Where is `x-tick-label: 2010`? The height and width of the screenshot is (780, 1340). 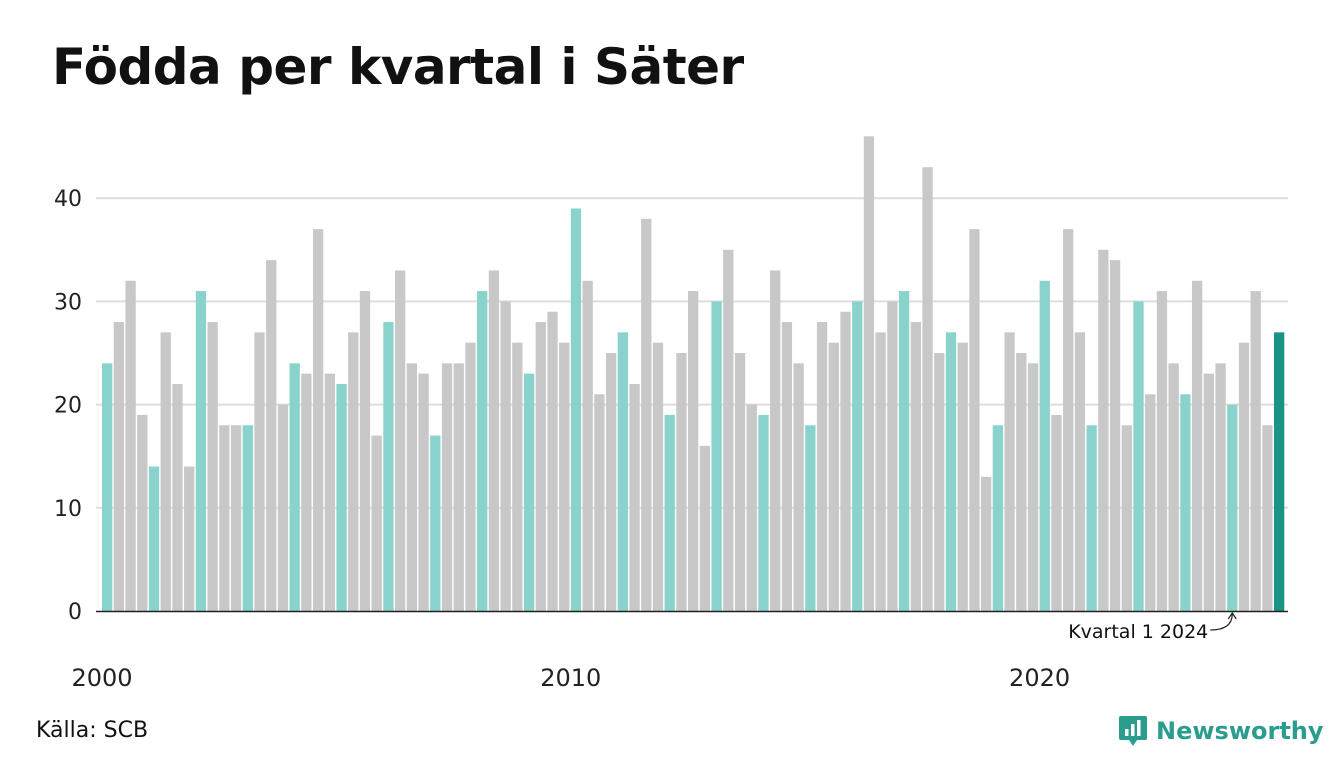 x-tick-label: 2010 is located at coordinates (570, 678).